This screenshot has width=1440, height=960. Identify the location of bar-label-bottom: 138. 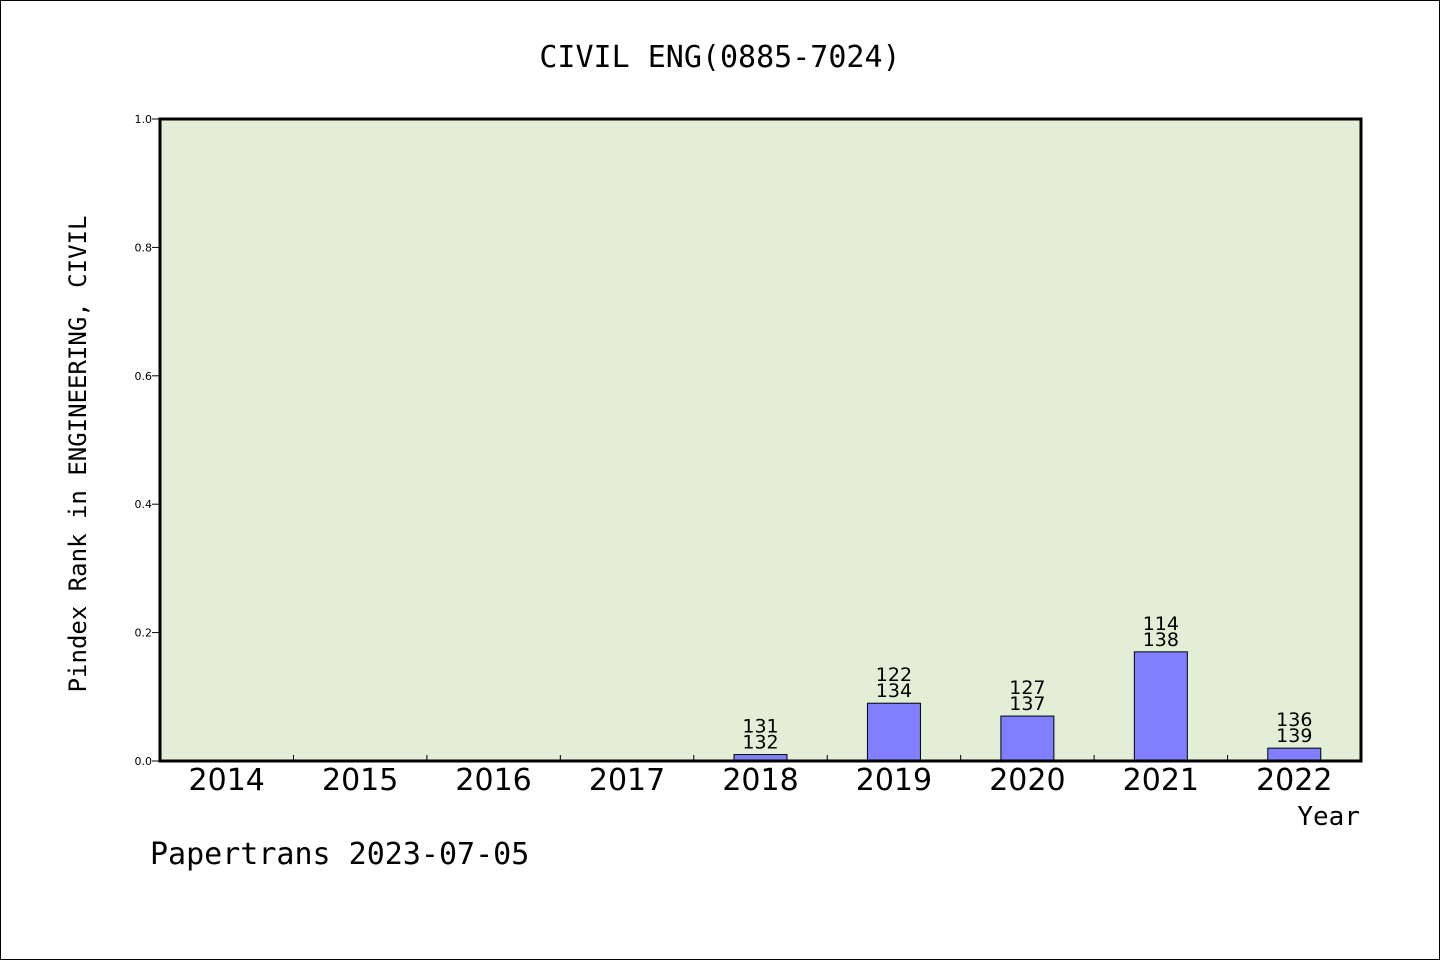
(1161, 640).